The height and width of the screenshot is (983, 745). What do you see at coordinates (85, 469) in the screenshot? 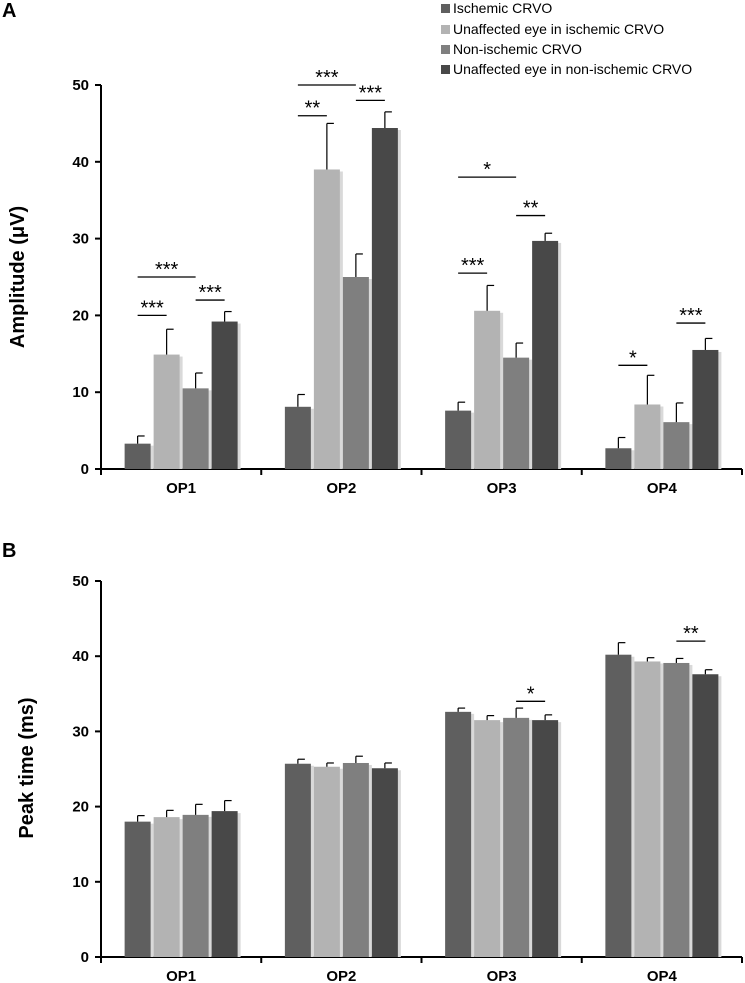
I see `amplitude-y-tick-label: 0` at bounding box center [85, 469].